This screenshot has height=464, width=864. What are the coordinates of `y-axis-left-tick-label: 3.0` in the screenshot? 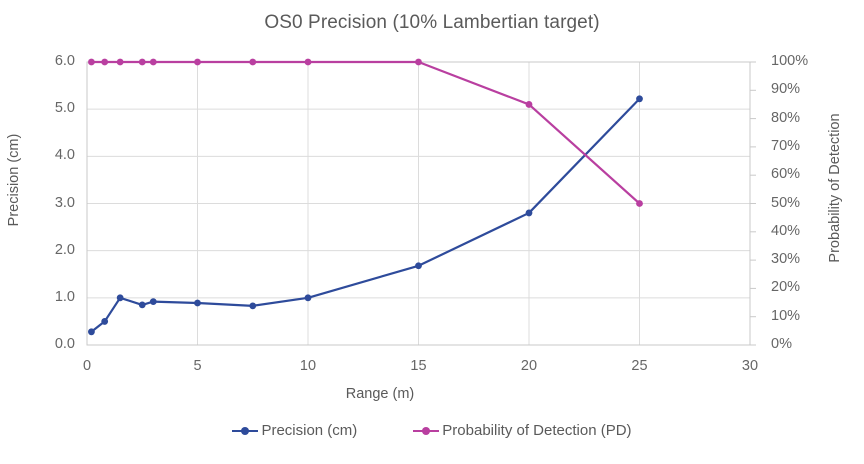 It's located at (64, 202).